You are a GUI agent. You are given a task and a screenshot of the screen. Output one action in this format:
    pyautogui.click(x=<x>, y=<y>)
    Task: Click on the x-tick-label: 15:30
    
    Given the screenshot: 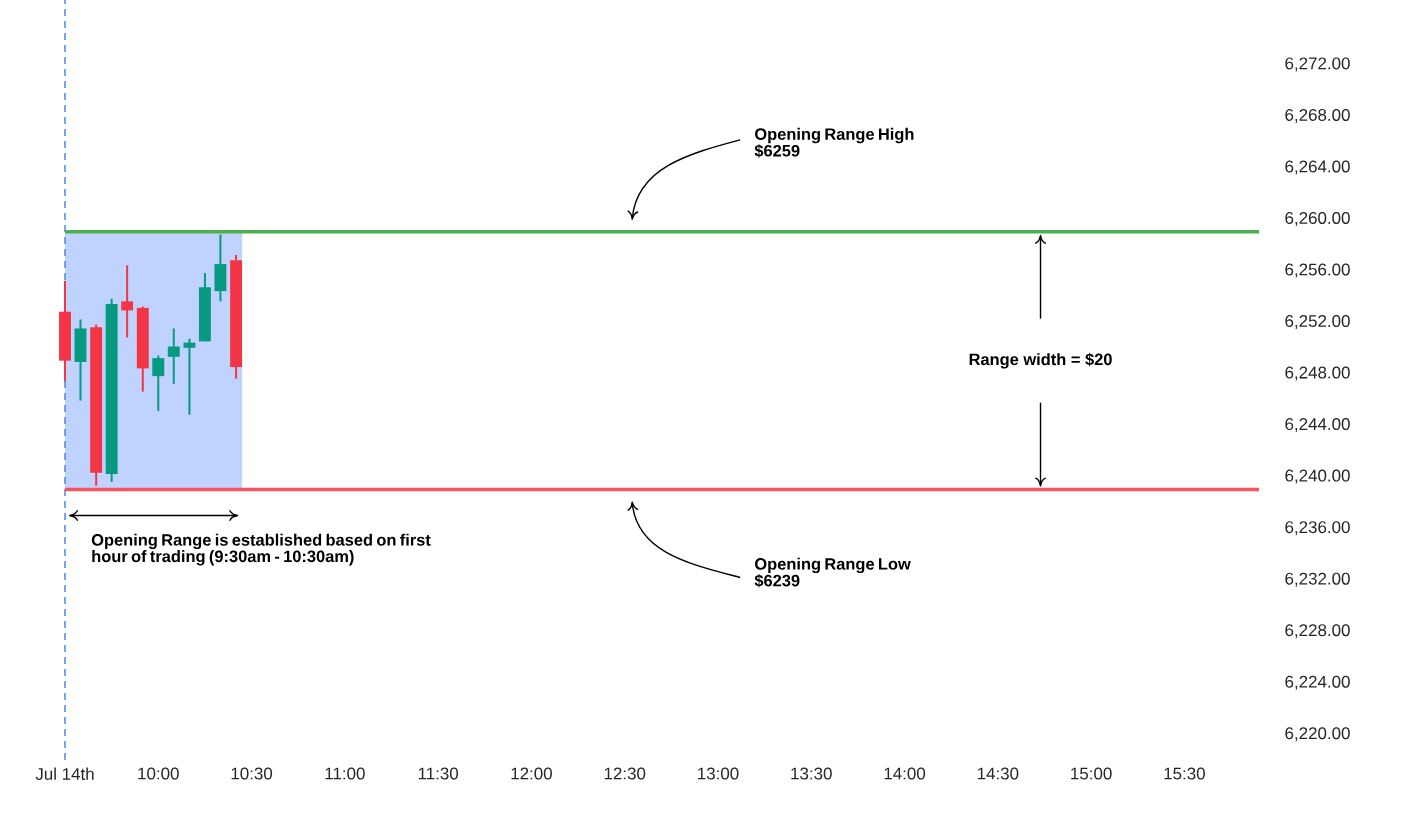 What is the action you would take?
    pyautogui.click(x=1184, y=773)
    